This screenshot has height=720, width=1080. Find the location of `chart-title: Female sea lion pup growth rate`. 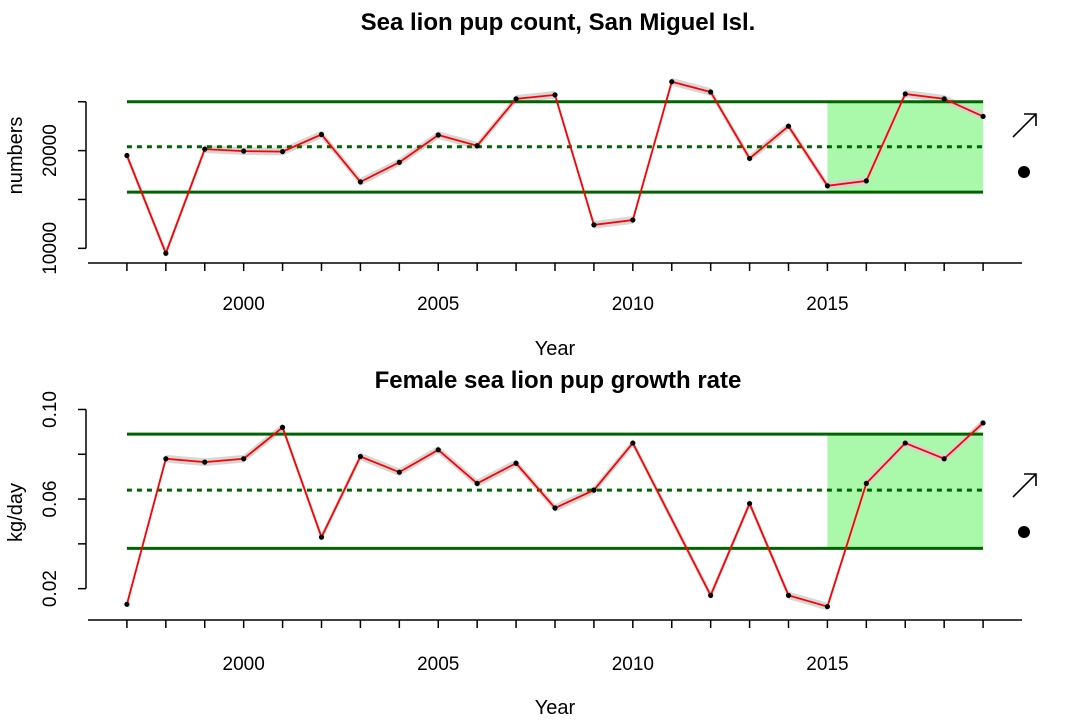

chart-title: Female sea lion pup growth rate is located at coordinates (558, 380).